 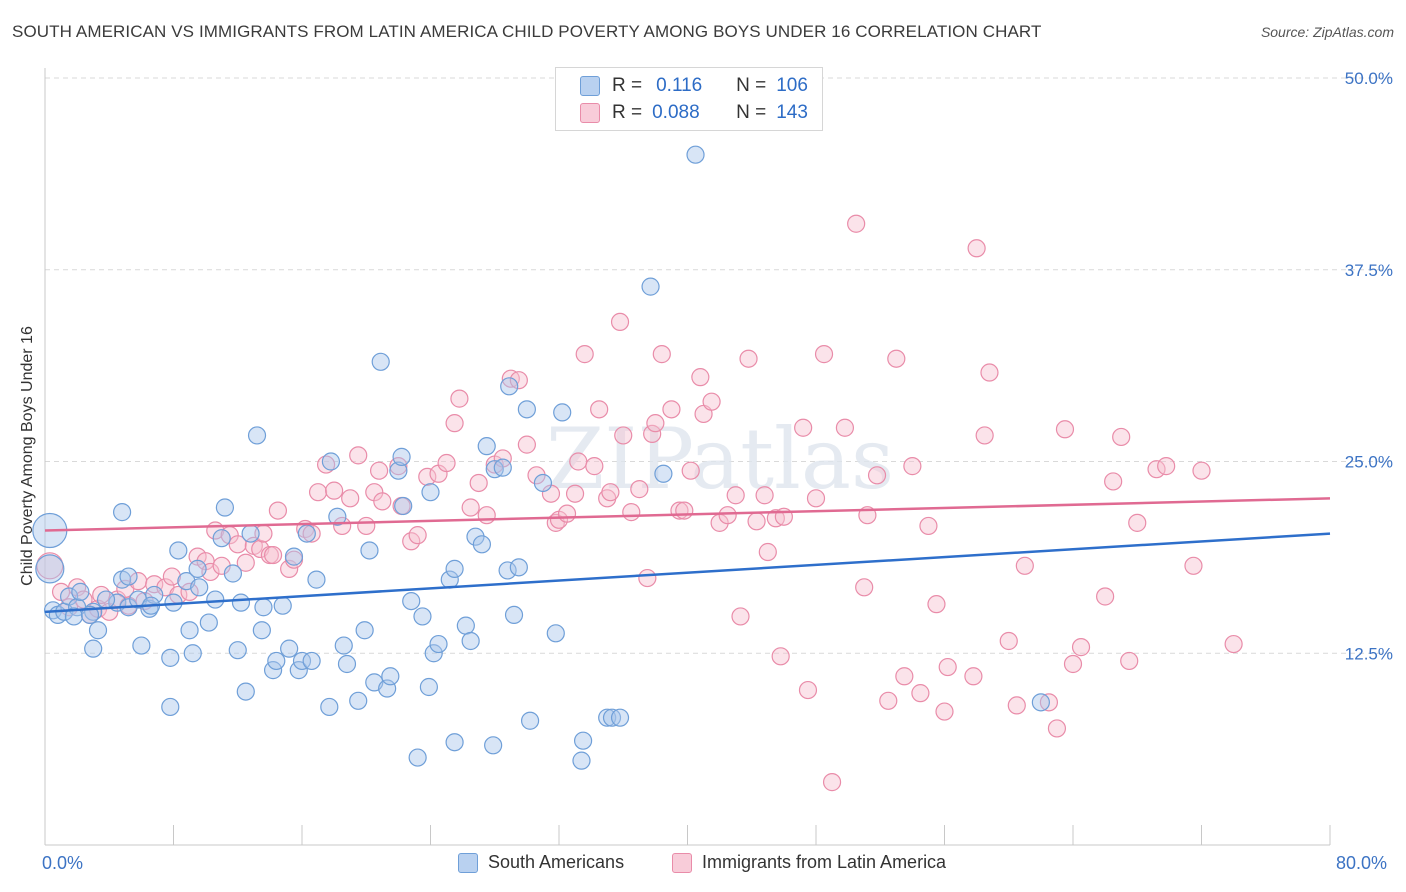 I want to click on bottom-legend-immigrants: Immigrants from Latin America, so click(x=809, y=862).